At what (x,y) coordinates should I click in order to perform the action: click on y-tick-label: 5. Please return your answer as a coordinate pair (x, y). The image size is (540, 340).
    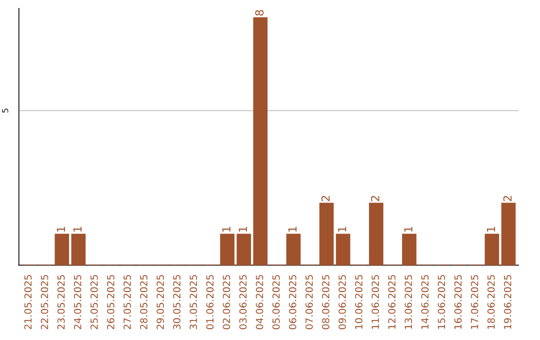
    Looking at the image, I should click on (5, 110).